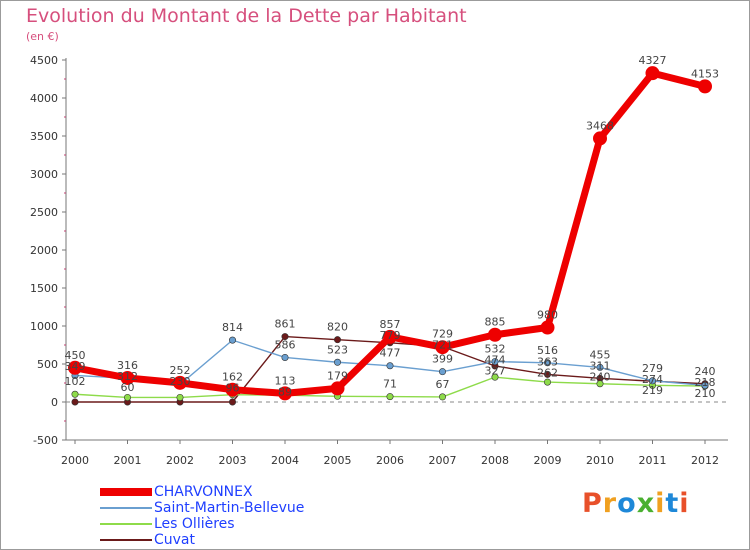 The width and height of the screenshot is (750, 550). I want to click on data-label: 4153, so click(705, 73).